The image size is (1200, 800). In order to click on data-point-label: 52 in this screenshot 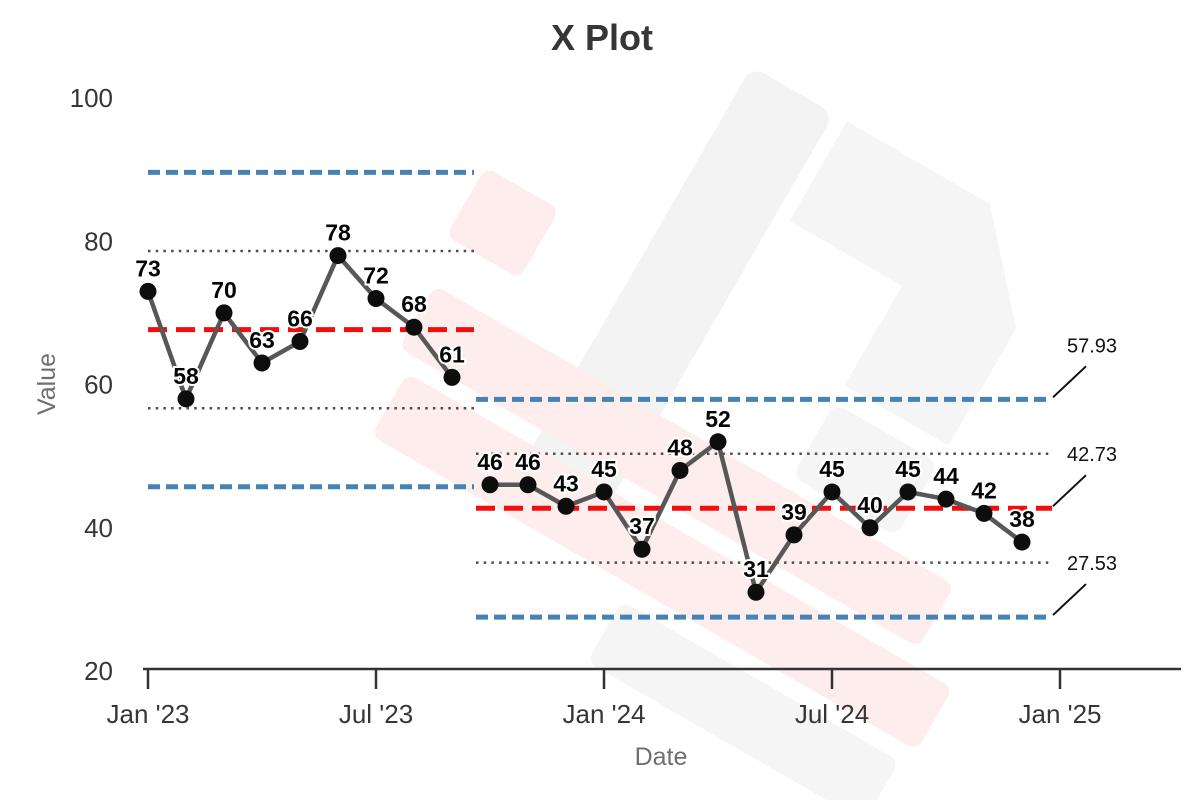, I will do `click(718, 419)`.